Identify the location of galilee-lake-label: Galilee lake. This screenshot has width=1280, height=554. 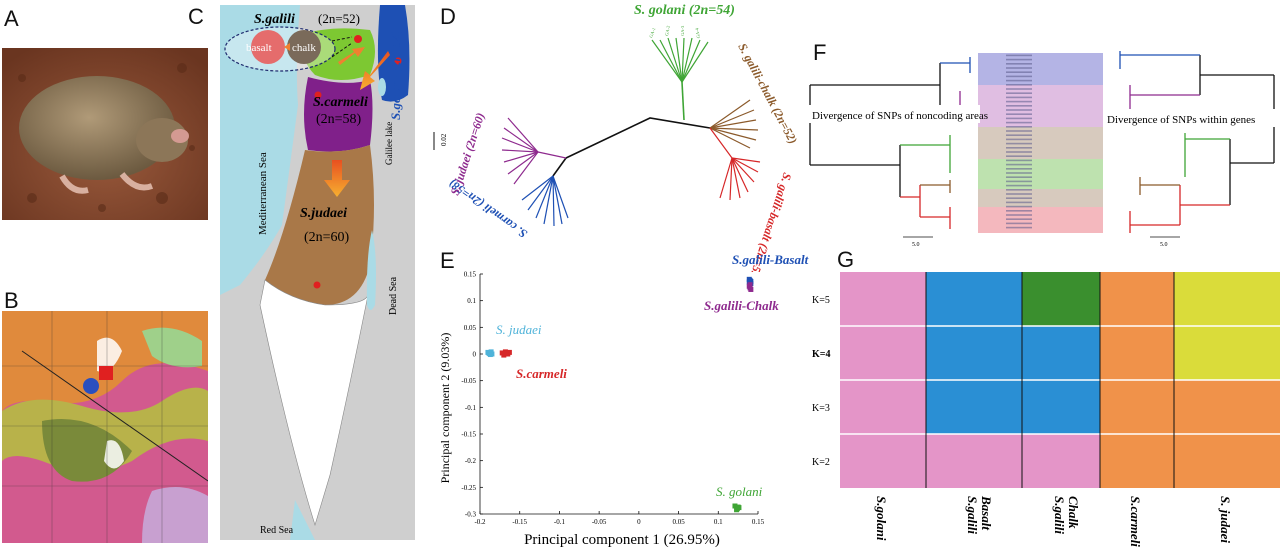
(389, 143).